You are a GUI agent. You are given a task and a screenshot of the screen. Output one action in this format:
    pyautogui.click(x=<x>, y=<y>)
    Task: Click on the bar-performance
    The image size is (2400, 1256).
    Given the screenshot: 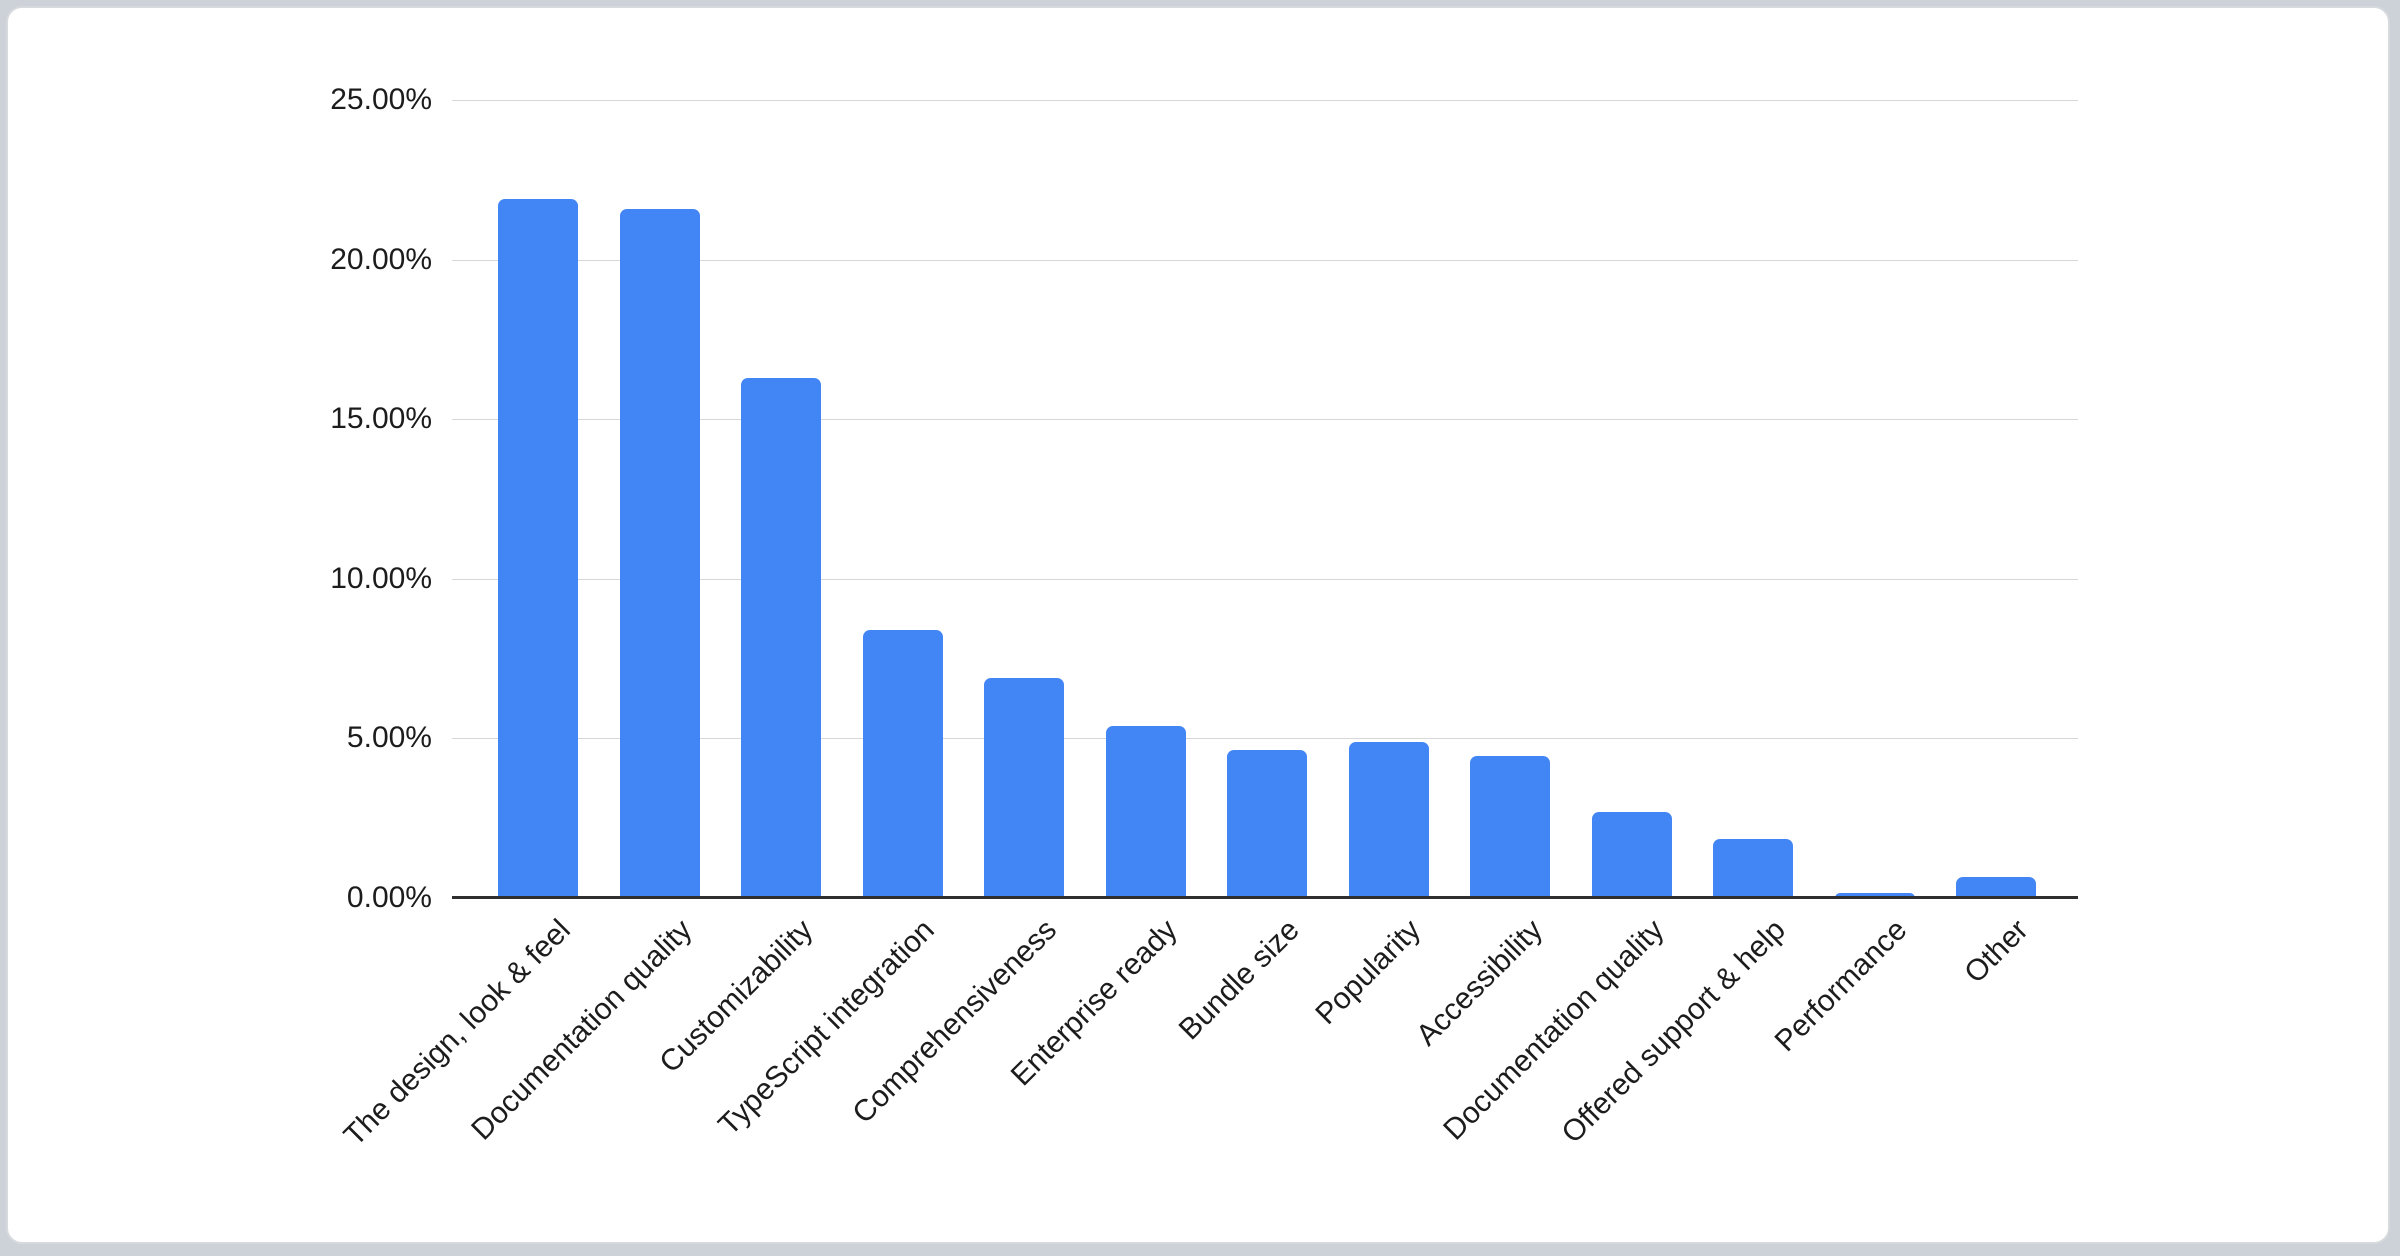 What is the action you would take?
    pyautogui.click(x=1875, y=895)
    